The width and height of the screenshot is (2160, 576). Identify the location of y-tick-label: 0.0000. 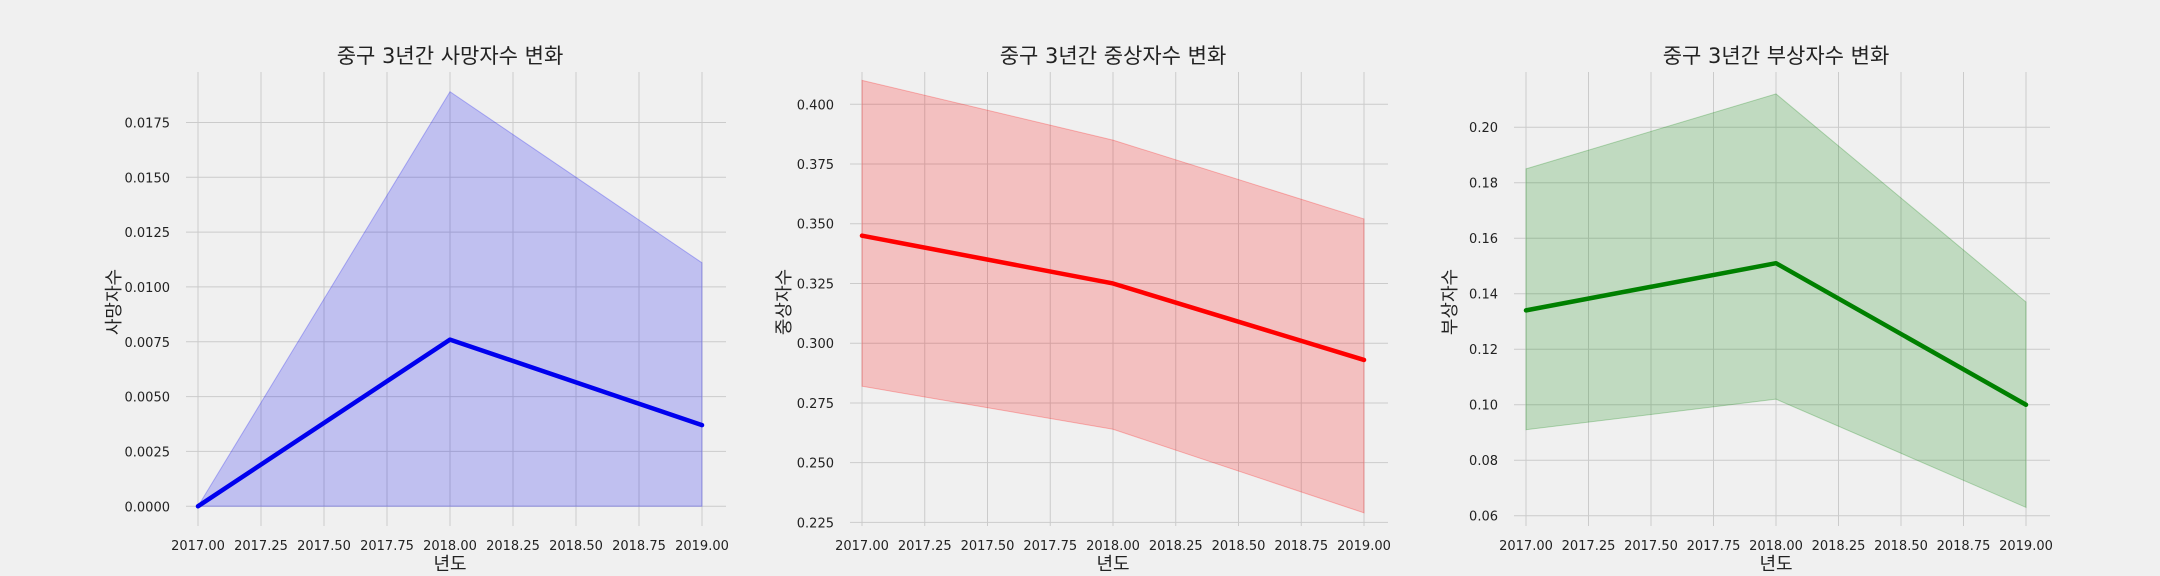
(148, 507).